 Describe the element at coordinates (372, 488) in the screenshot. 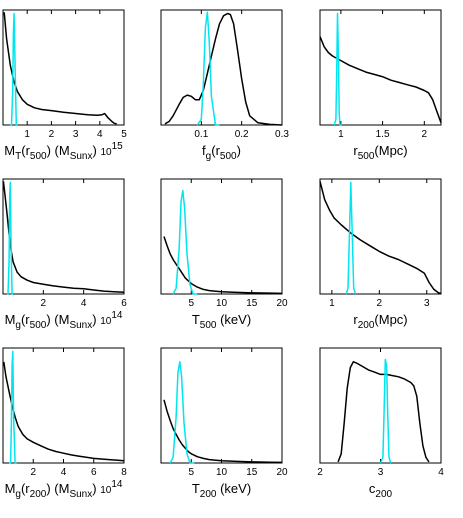

I see `x-axis-label-part: c` at that location.